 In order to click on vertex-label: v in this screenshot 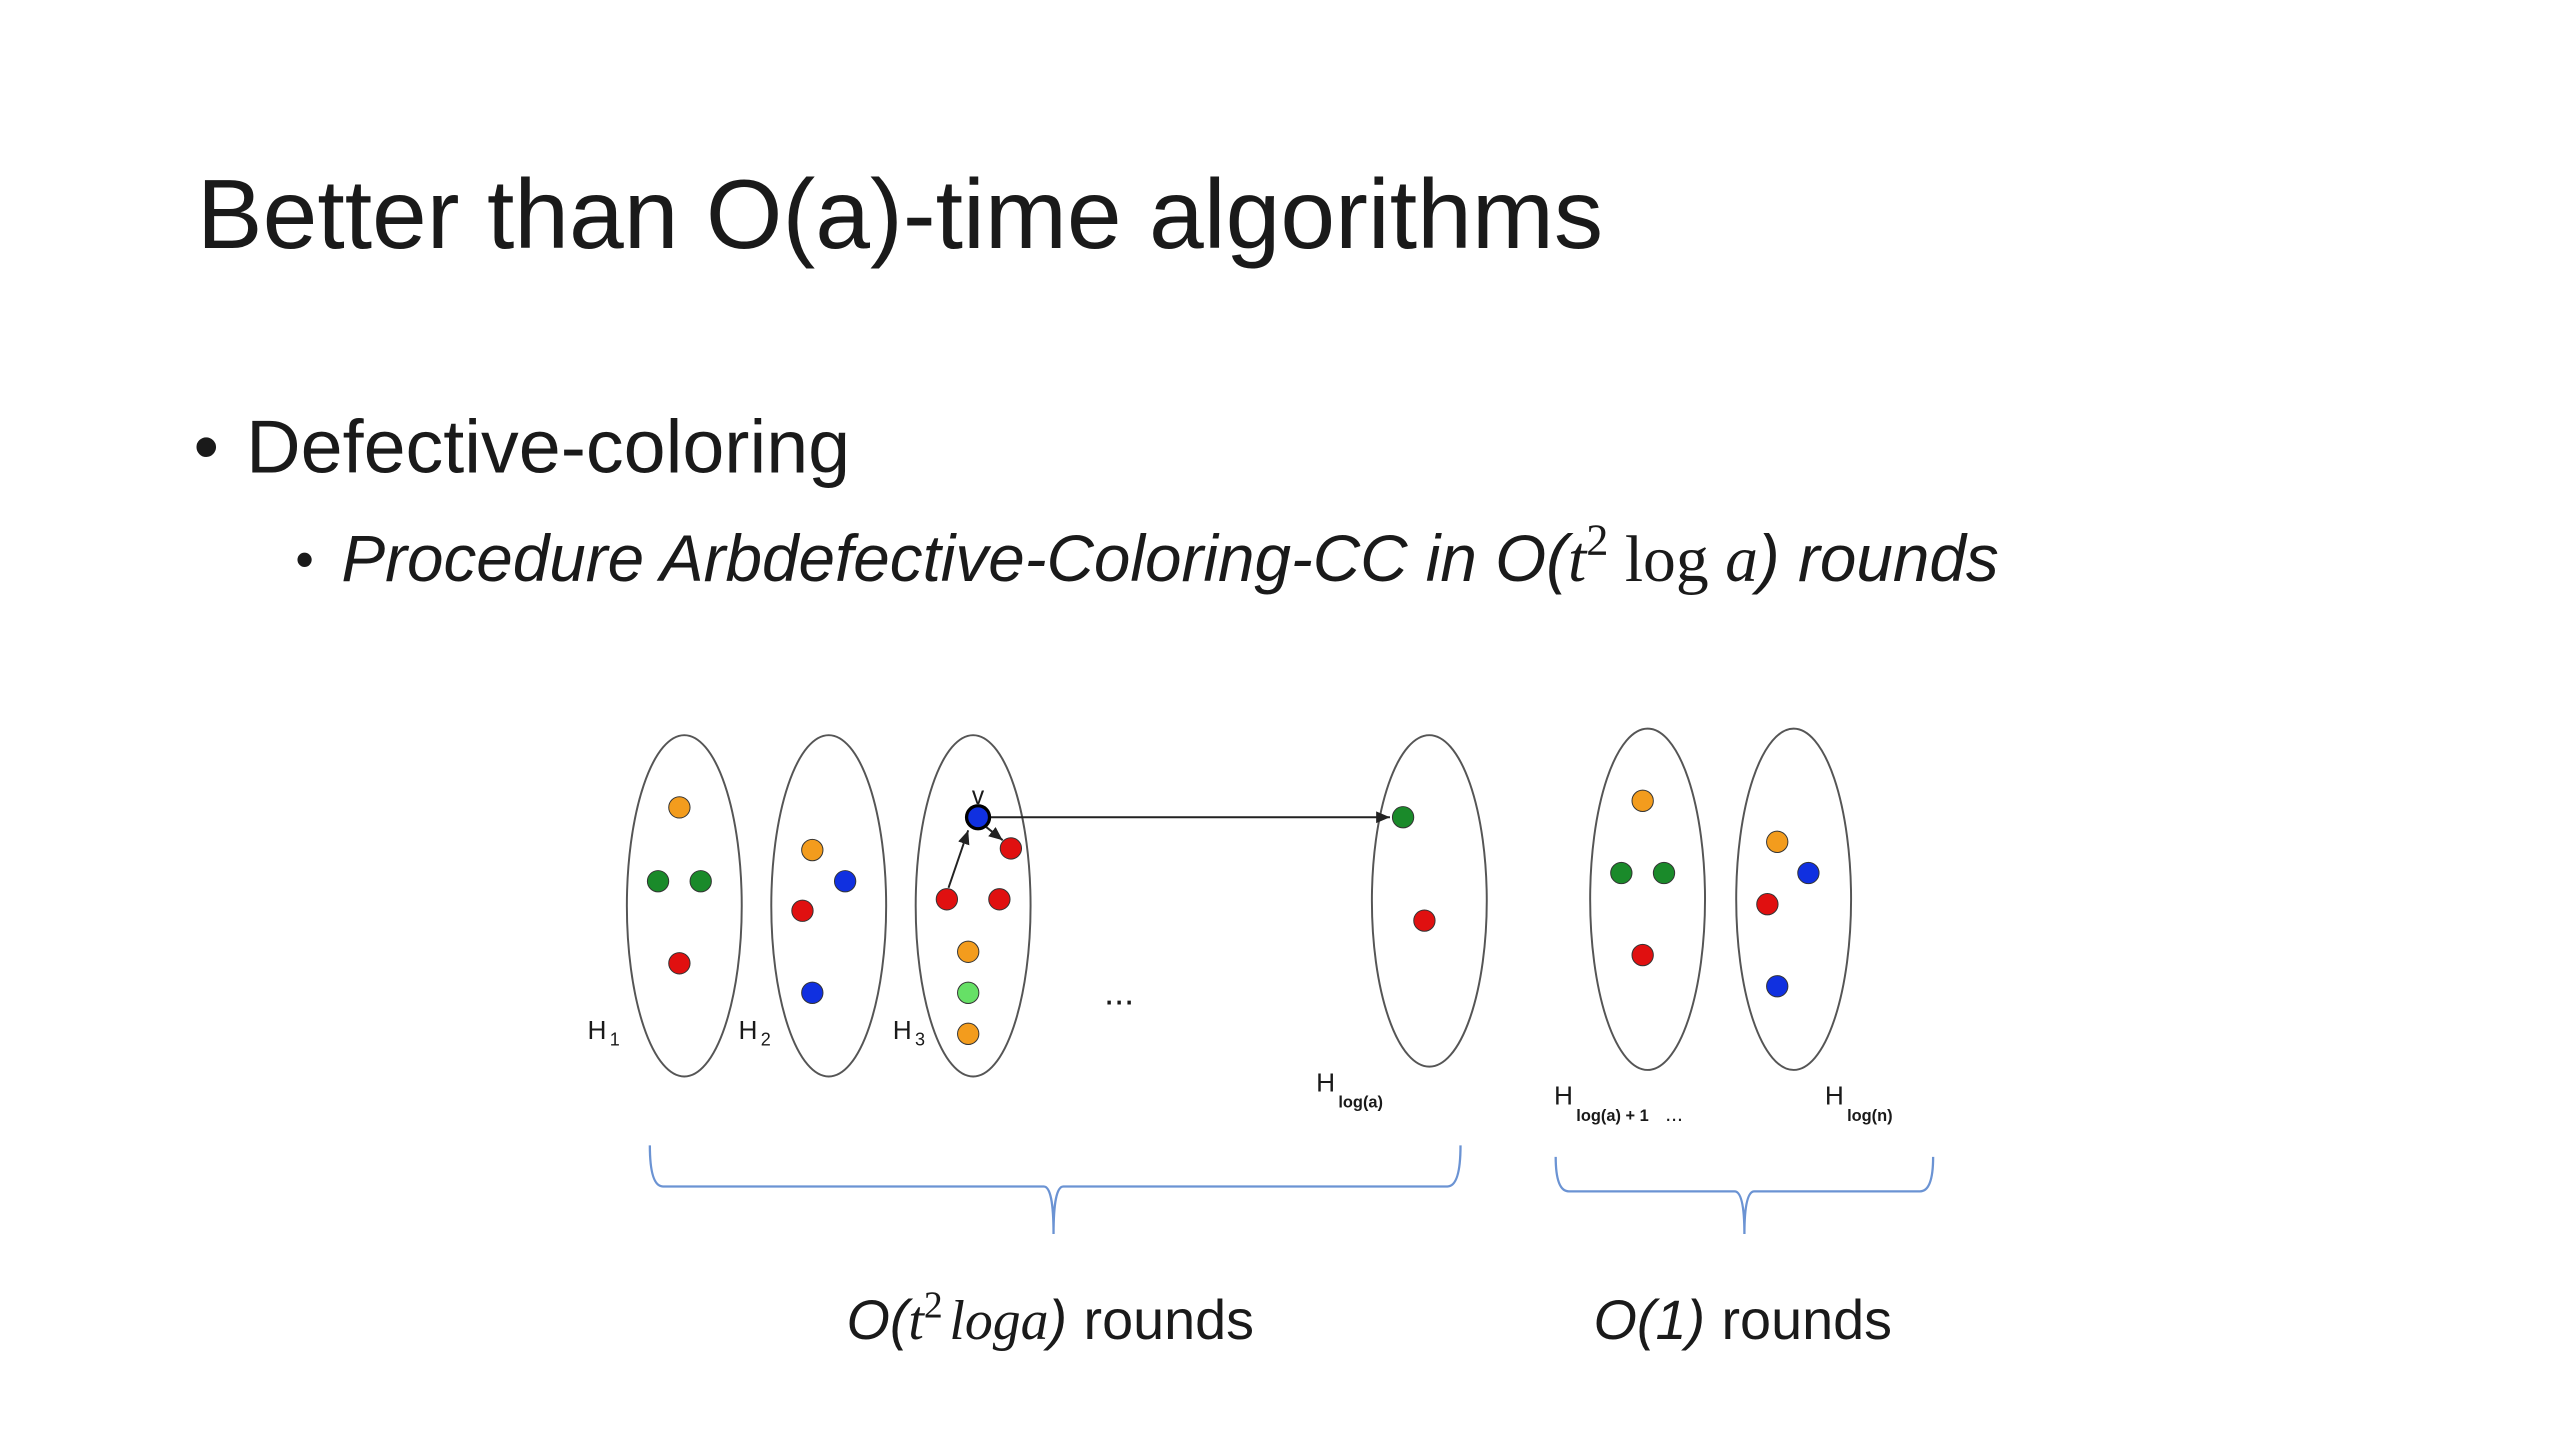, I will do `click(978, 796)`.